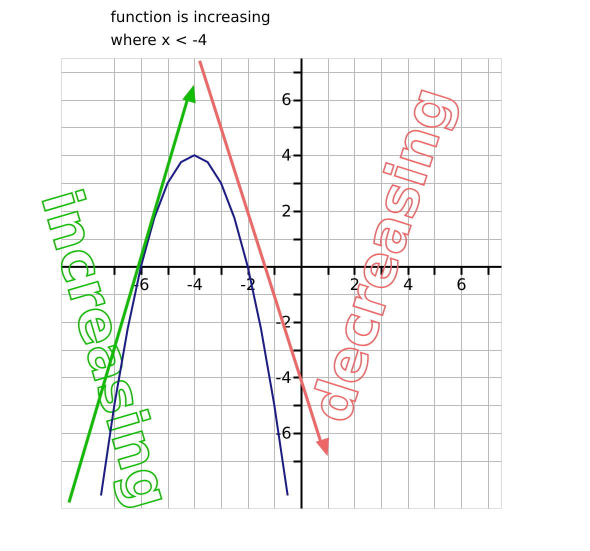 Image resolution: width=590 pixels, height=551 pixels. I want to click on chart-subtitle: where x < -4, so click(159, 40).